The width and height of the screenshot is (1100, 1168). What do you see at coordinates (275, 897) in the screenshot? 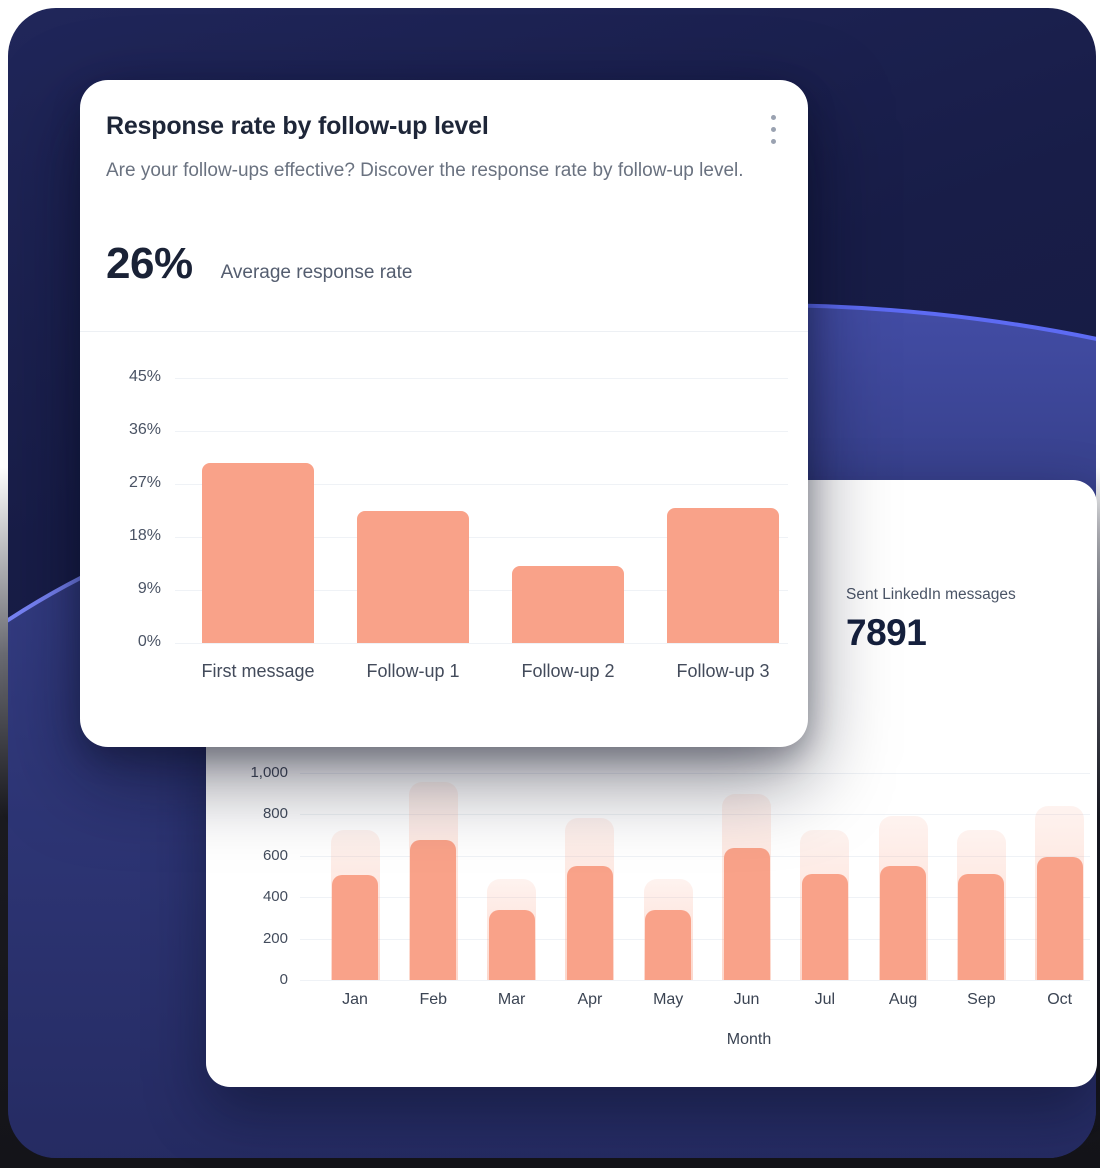
I see `y-axis-tick: 400` at bounding box center [275, 897].